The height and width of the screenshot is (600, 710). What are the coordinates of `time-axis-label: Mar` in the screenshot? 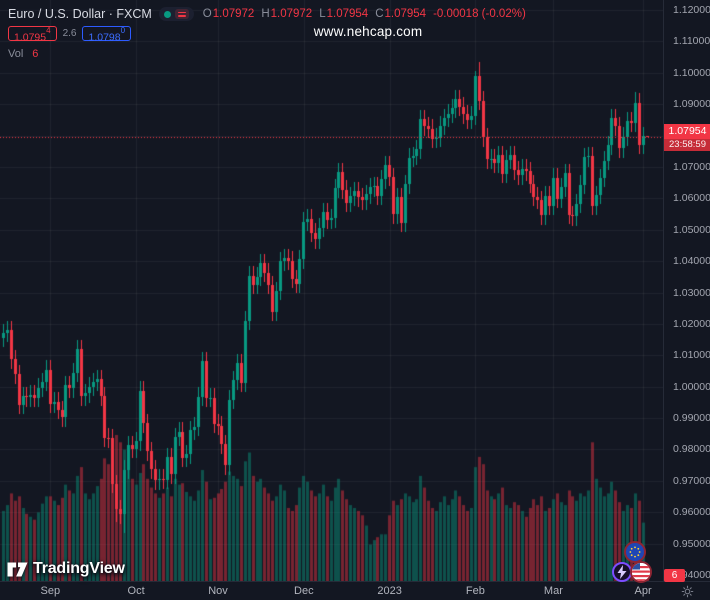 It's located at (553, 591).